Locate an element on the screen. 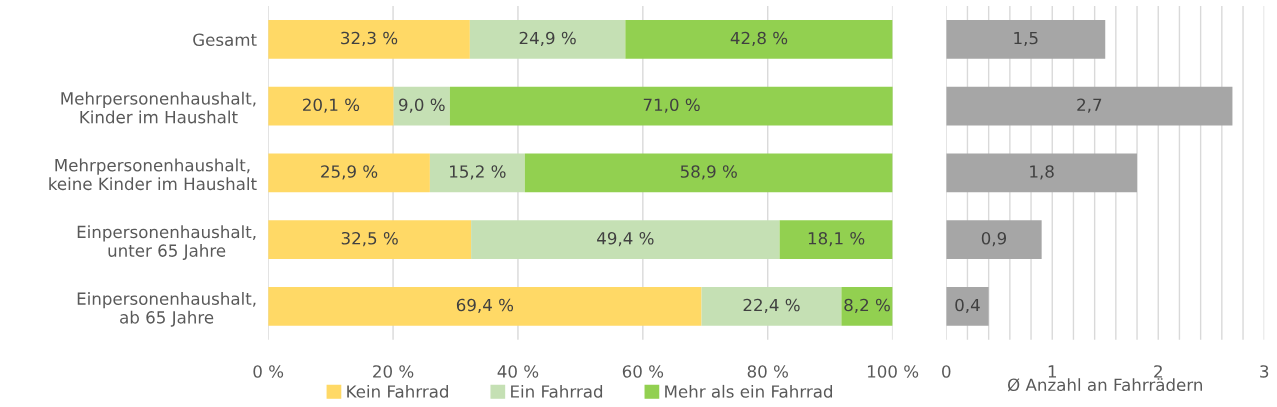  data-label: 0,4 is located at coordinates (967, 306).